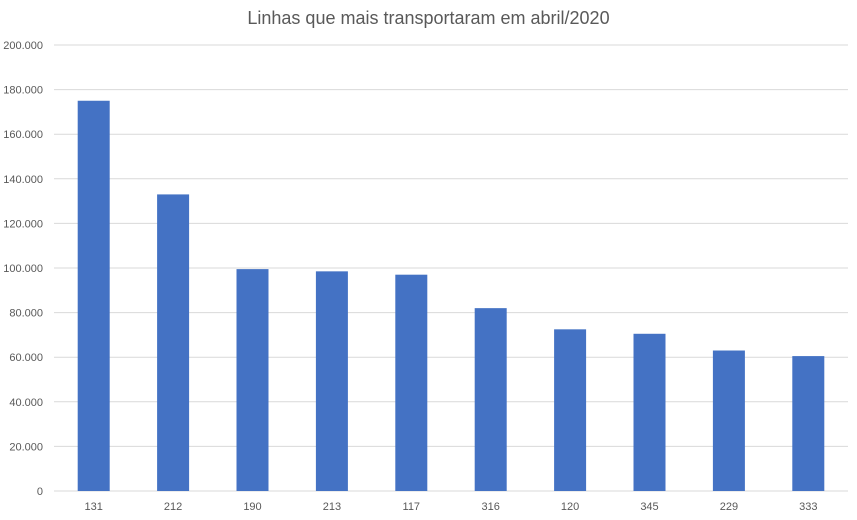  I want to click on y-tick-label: 160.000, so click(23, 135).